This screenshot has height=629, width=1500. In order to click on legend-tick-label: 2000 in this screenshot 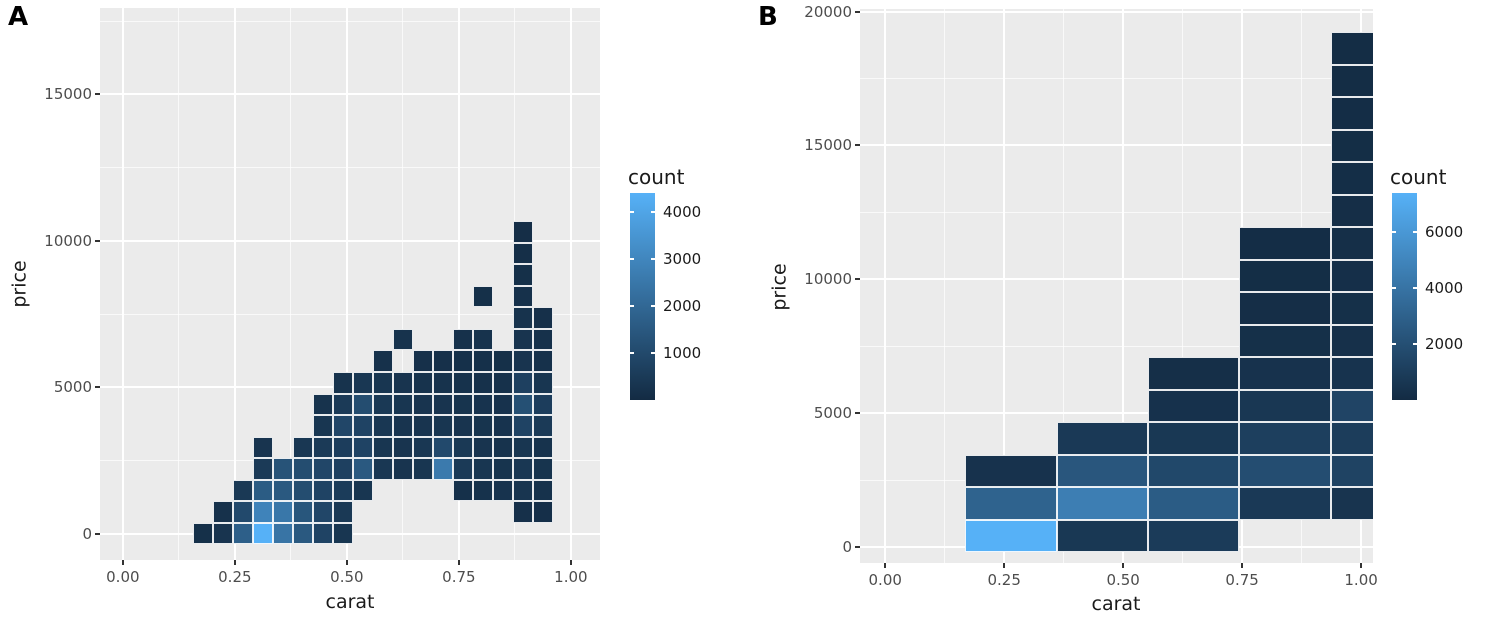, I will do `click(1444, 344)`.